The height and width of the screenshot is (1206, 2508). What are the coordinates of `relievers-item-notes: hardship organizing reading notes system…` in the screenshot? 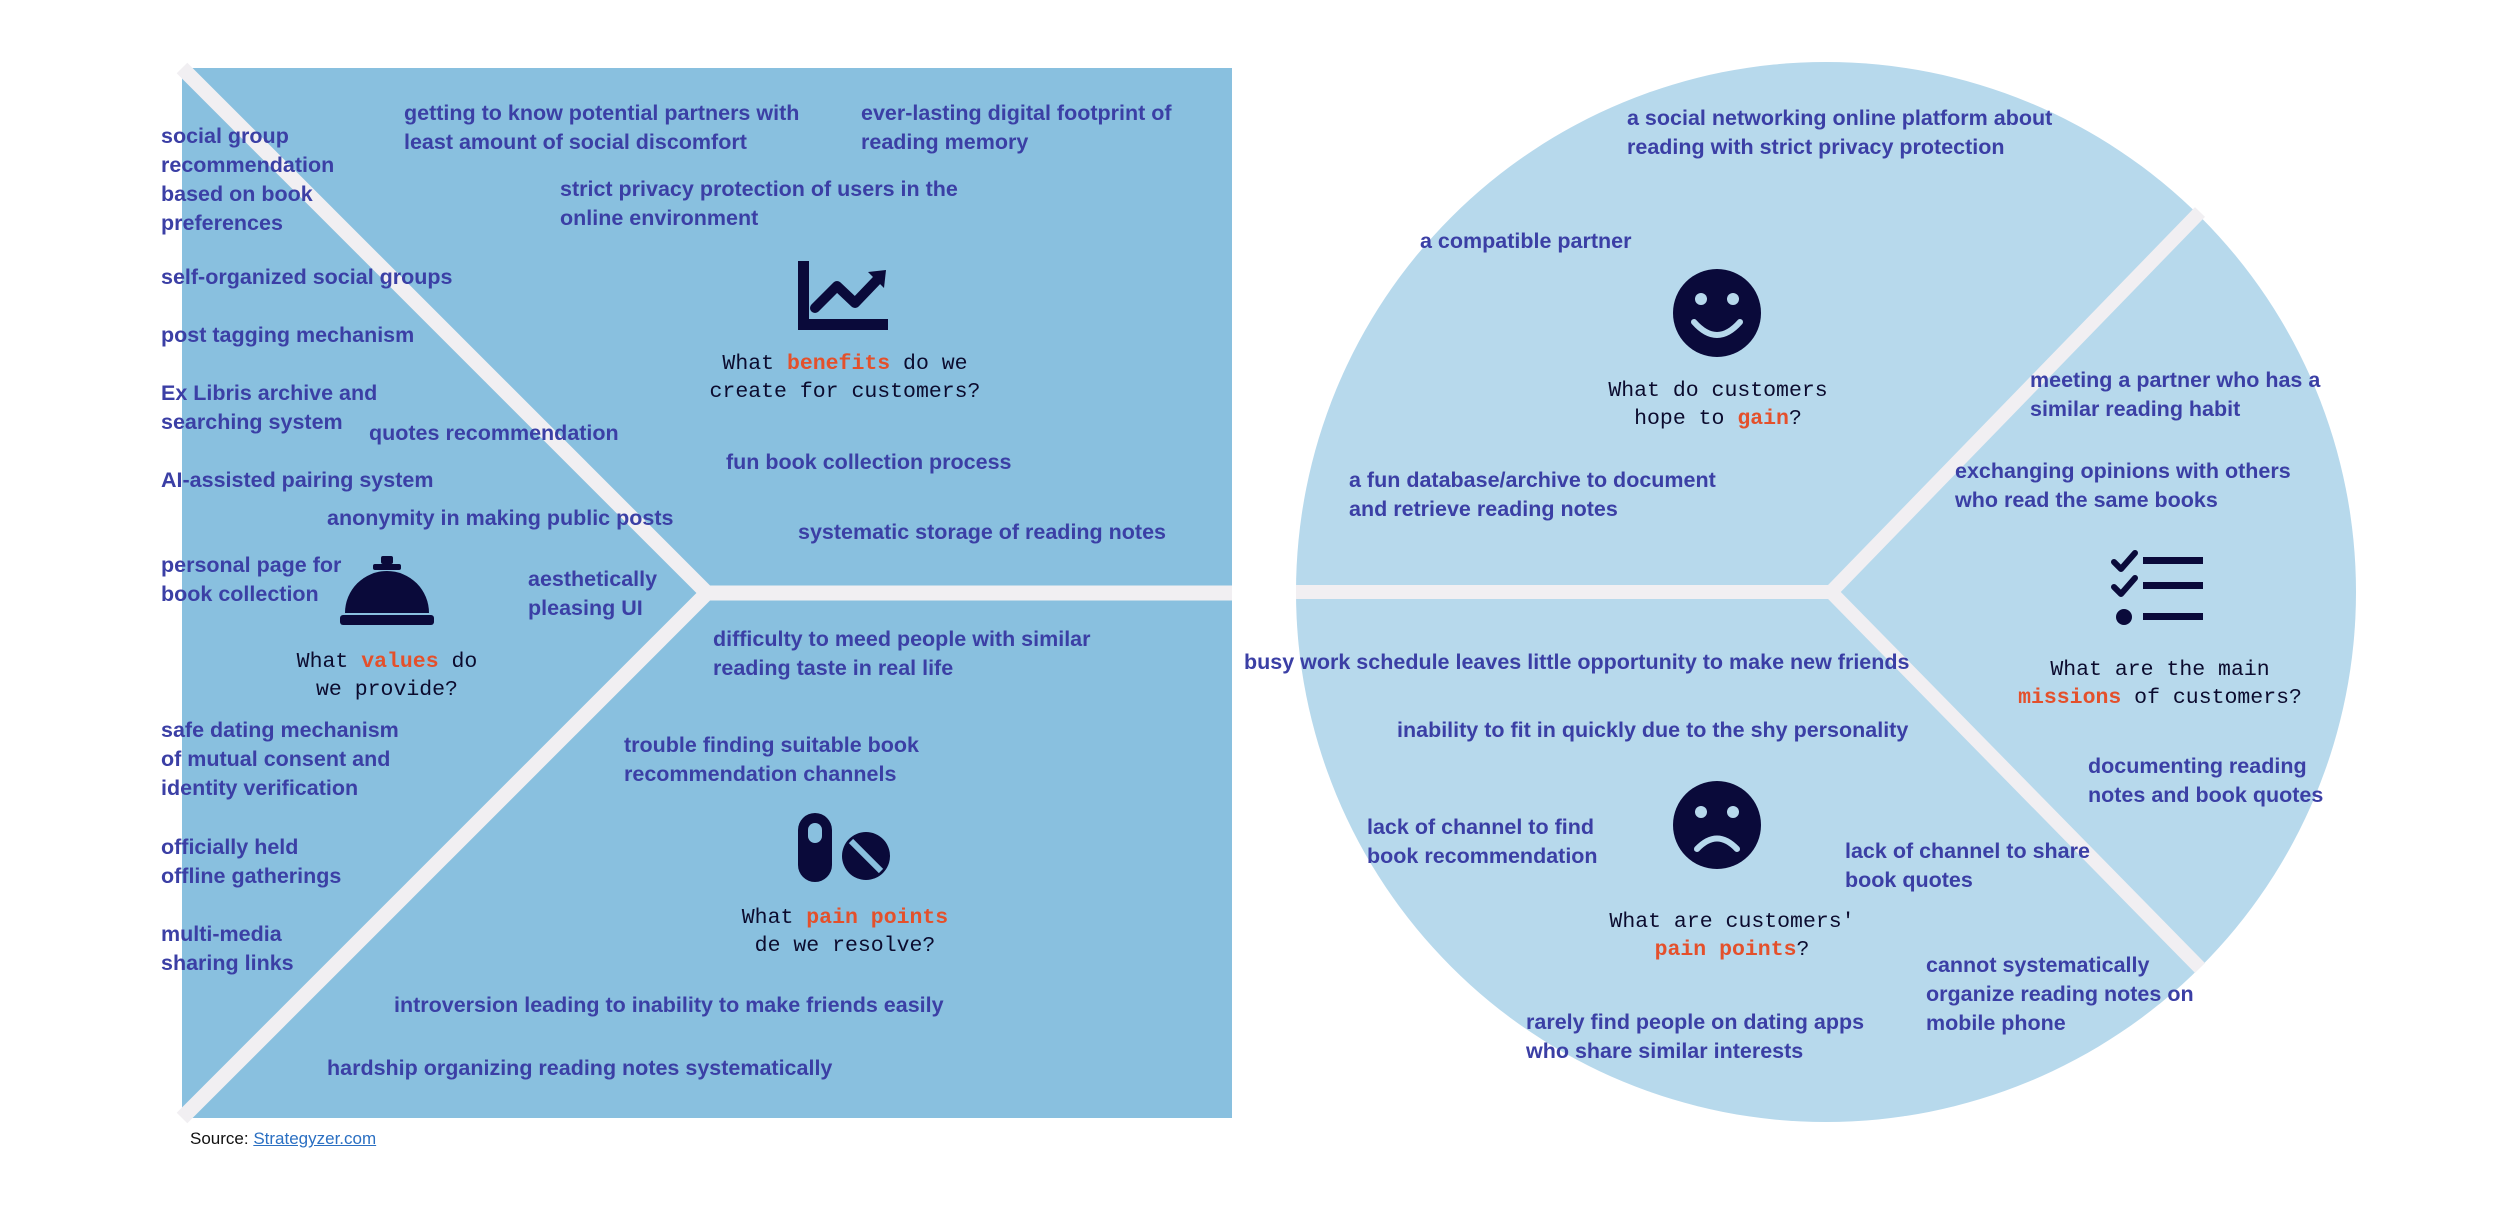 It's located at (580, 1068).